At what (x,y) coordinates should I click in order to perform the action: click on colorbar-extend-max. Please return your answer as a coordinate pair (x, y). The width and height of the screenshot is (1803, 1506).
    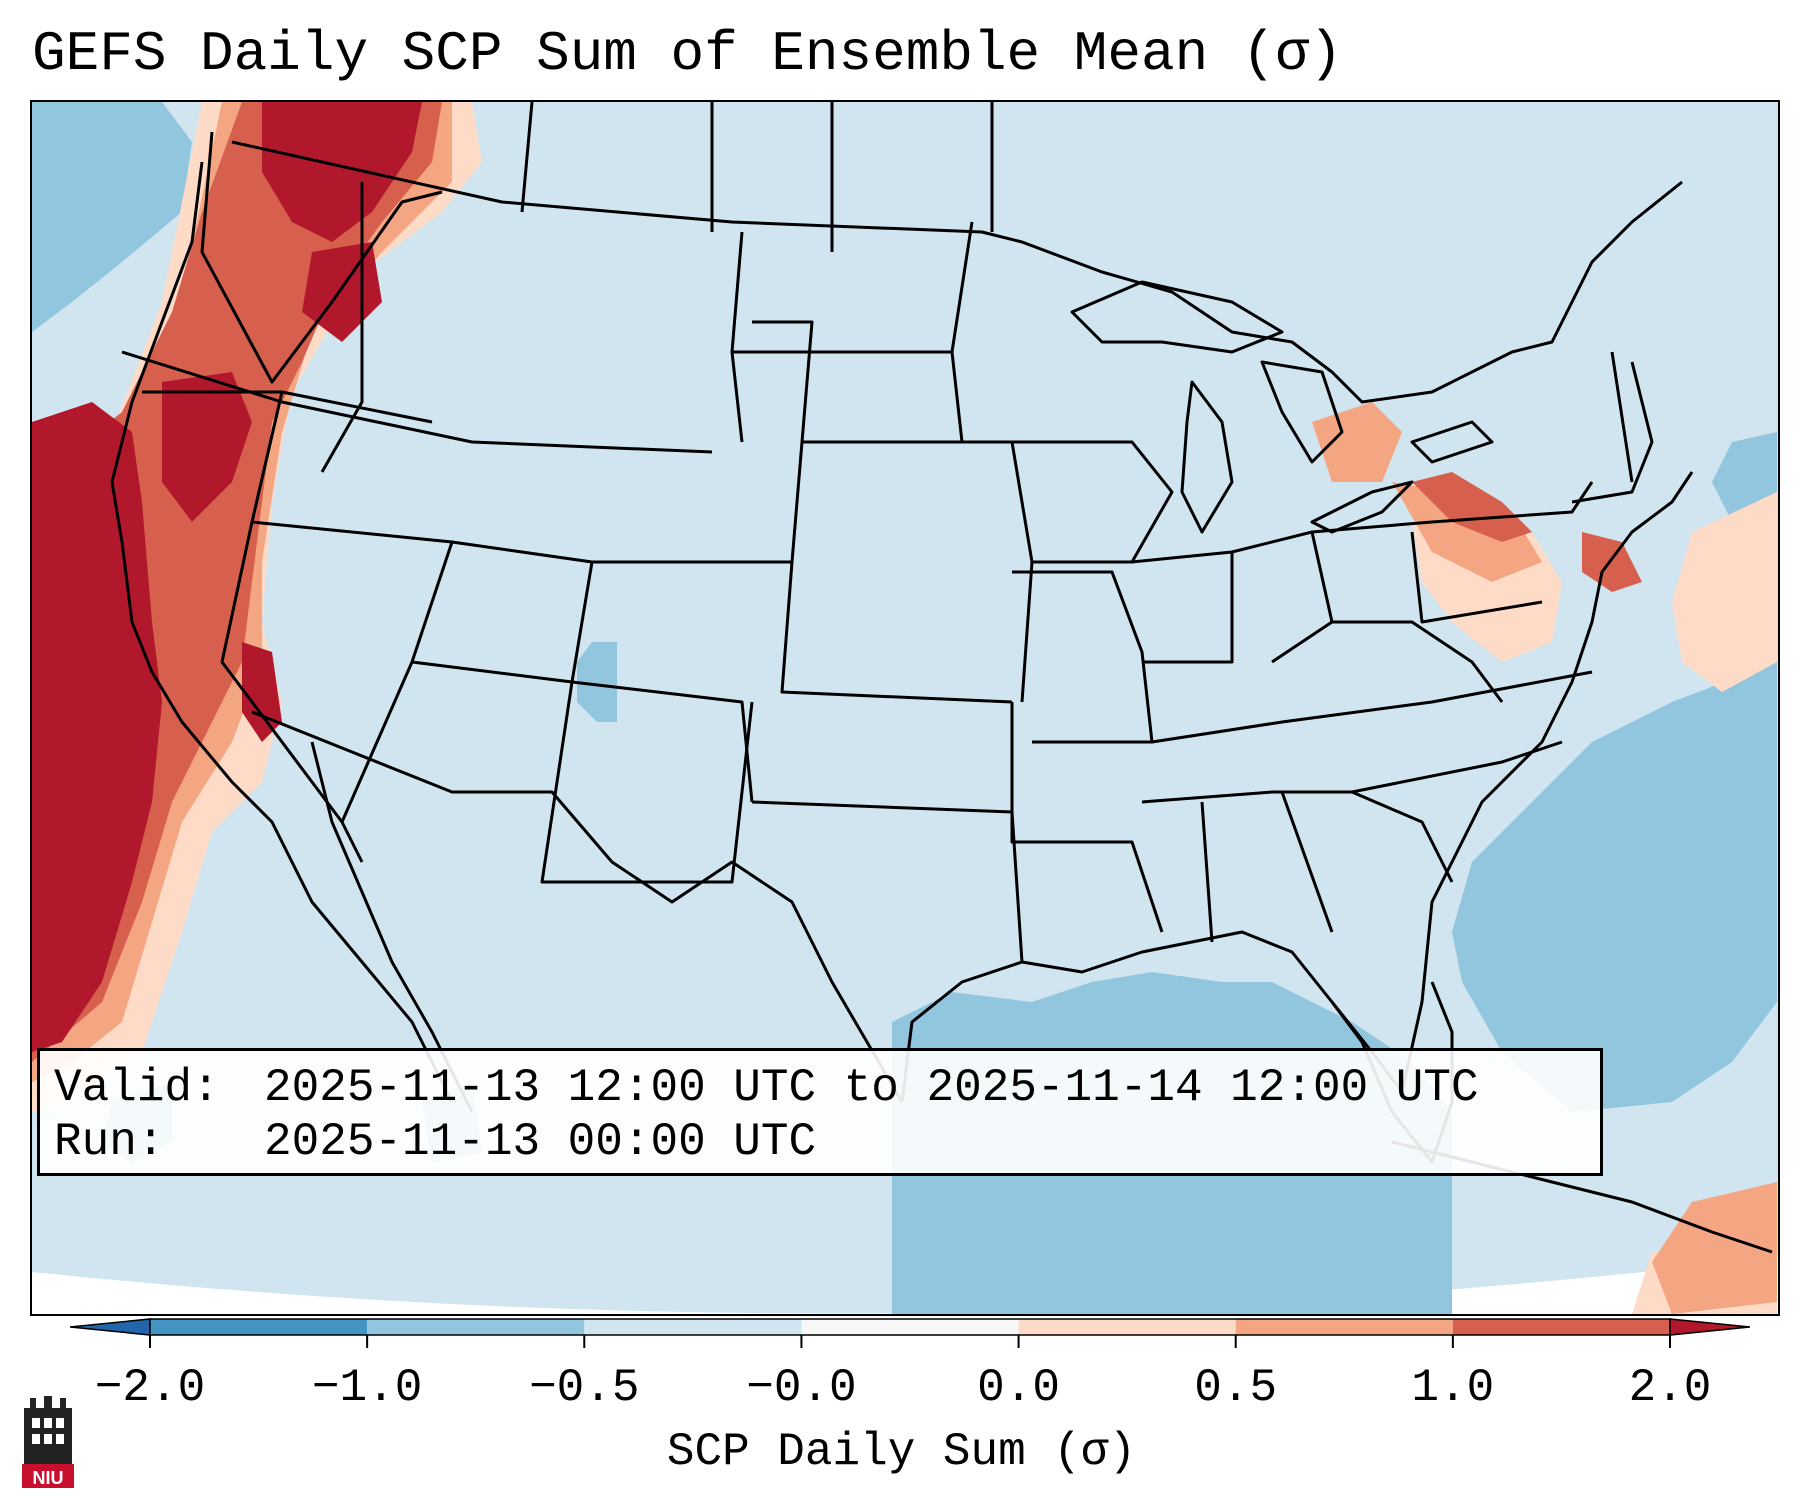
    Looking at the image, I should click on (1709, 1327).